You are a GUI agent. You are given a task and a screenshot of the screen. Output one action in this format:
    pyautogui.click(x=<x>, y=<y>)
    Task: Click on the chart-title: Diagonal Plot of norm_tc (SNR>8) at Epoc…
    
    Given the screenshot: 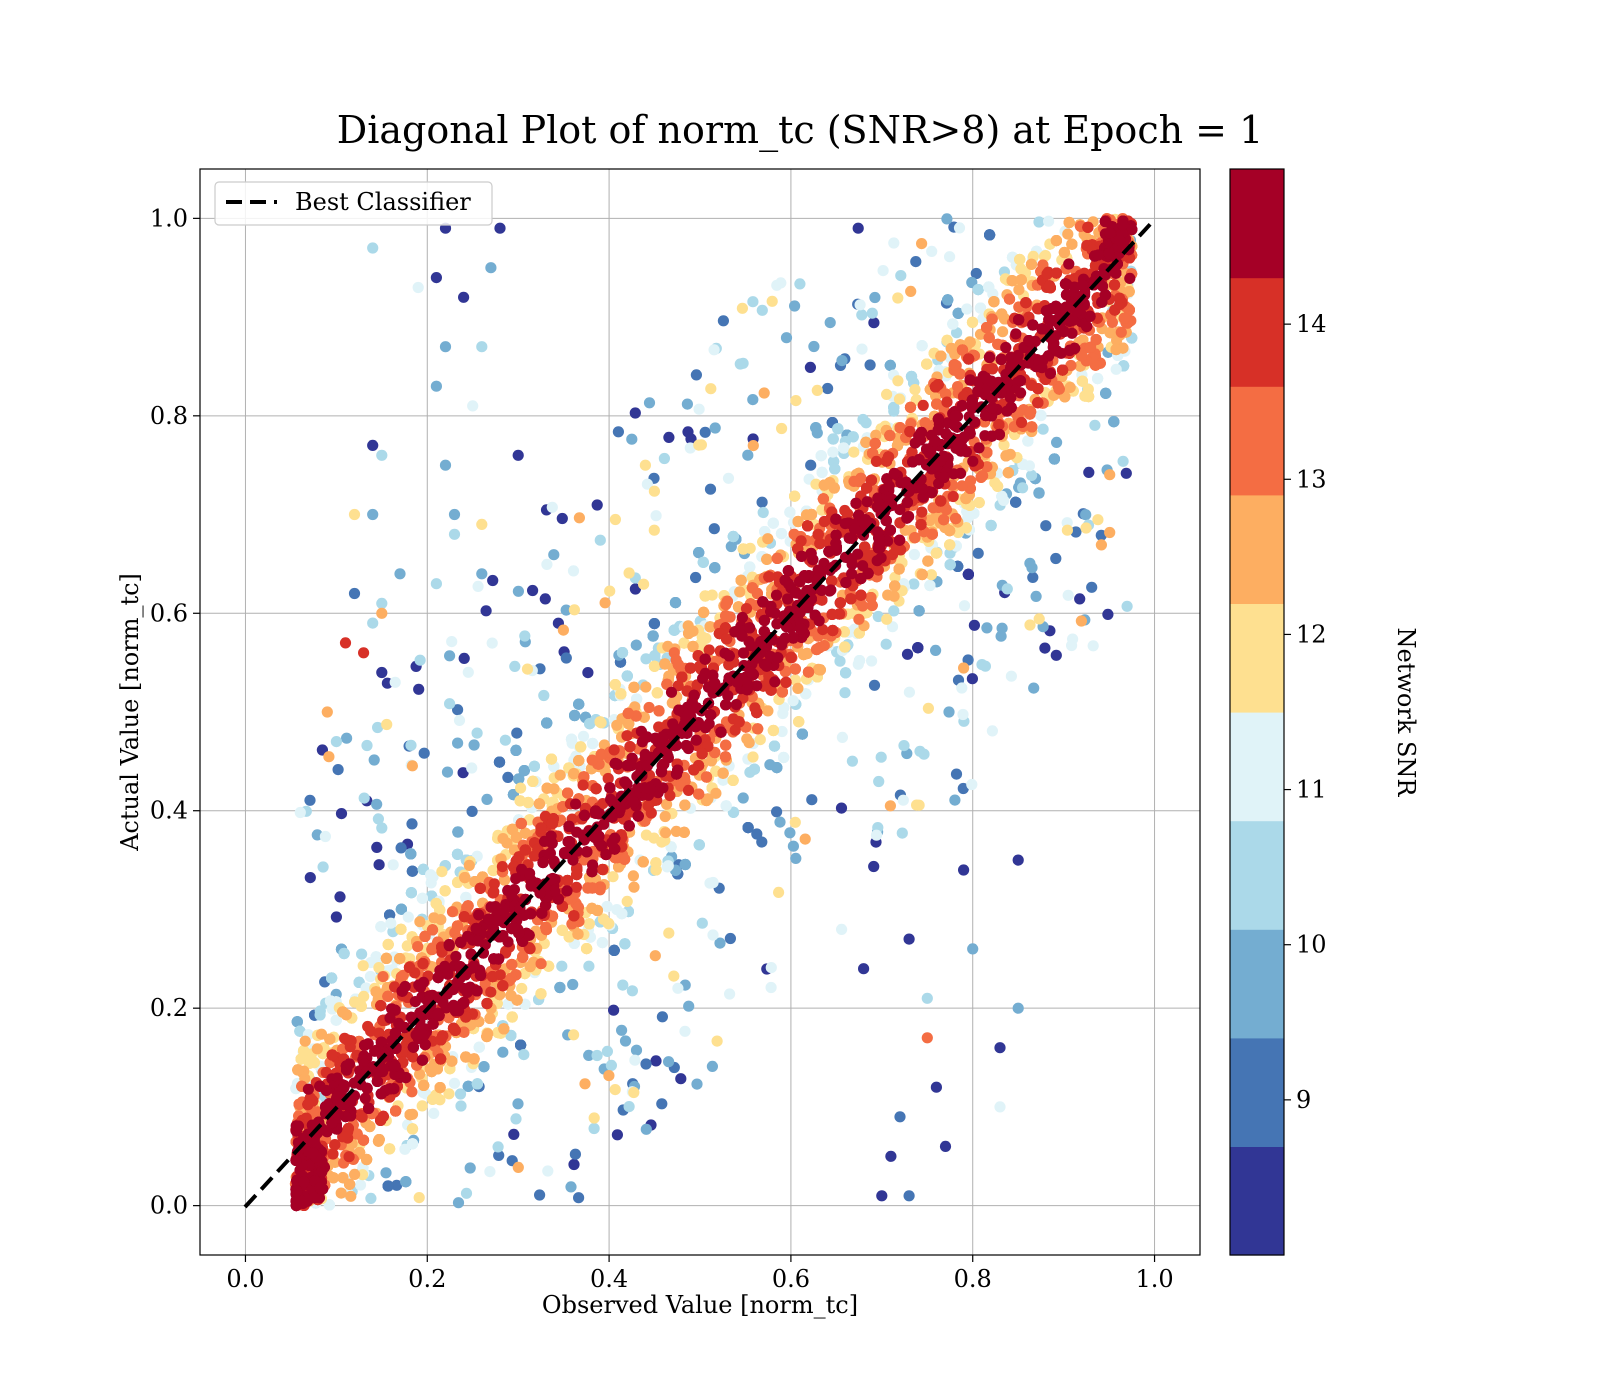 What is the action you would take?
    pyautogui.click(x=800, y=130)
    